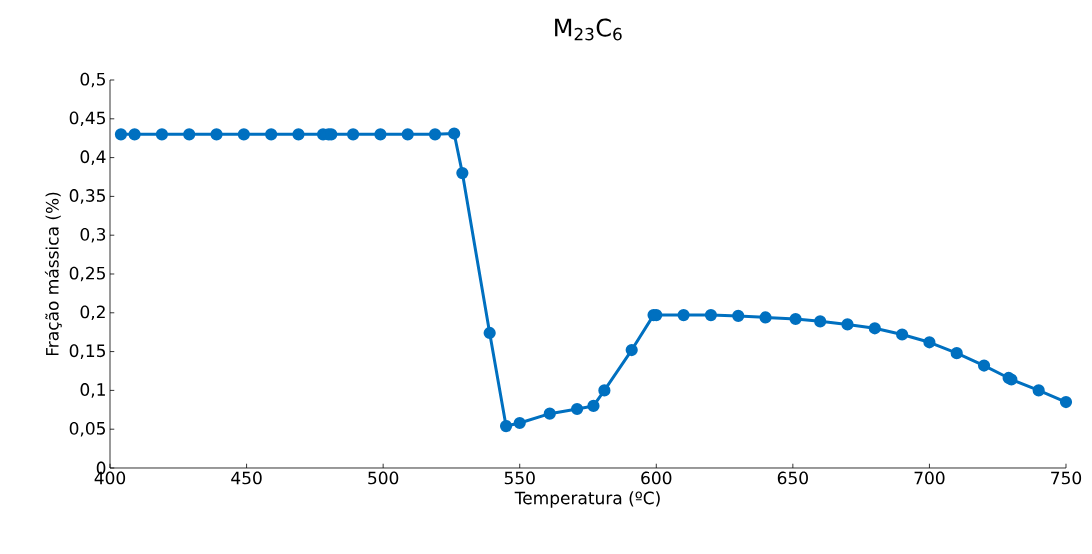  I want to click on y-tick-label: 0,5, so click(92, 80).